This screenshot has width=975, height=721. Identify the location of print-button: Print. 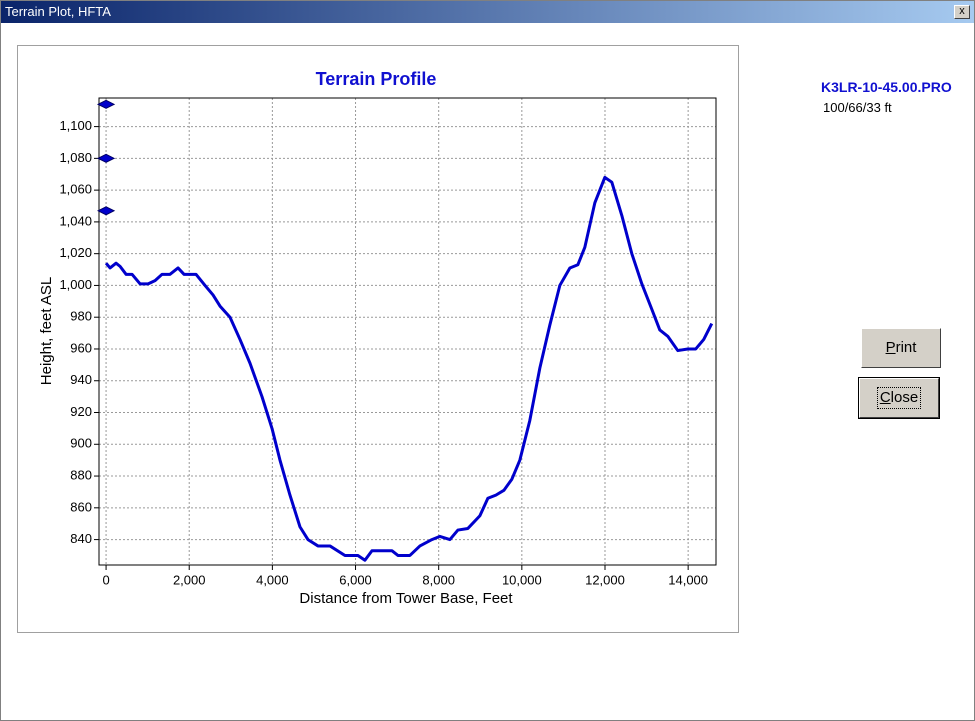
(901, 348).